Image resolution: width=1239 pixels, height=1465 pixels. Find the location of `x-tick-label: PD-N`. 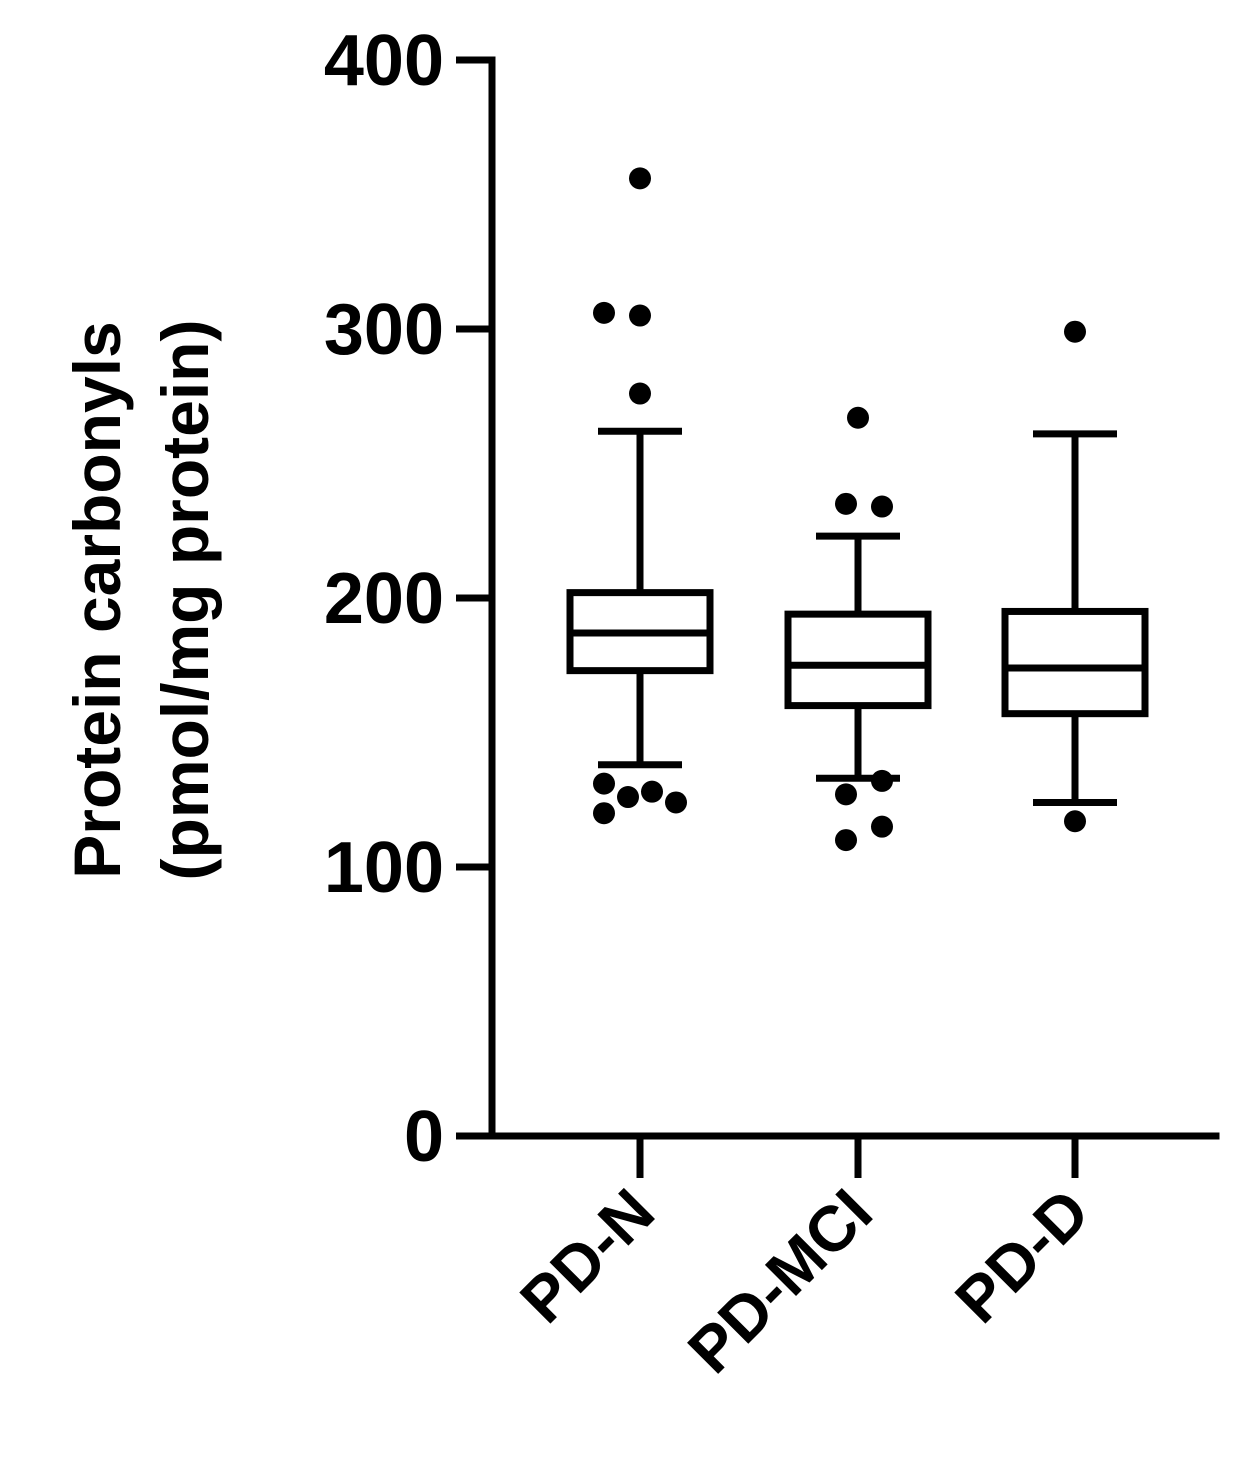

x-tick-label: PD-N is located at coordinates (587, 1256).